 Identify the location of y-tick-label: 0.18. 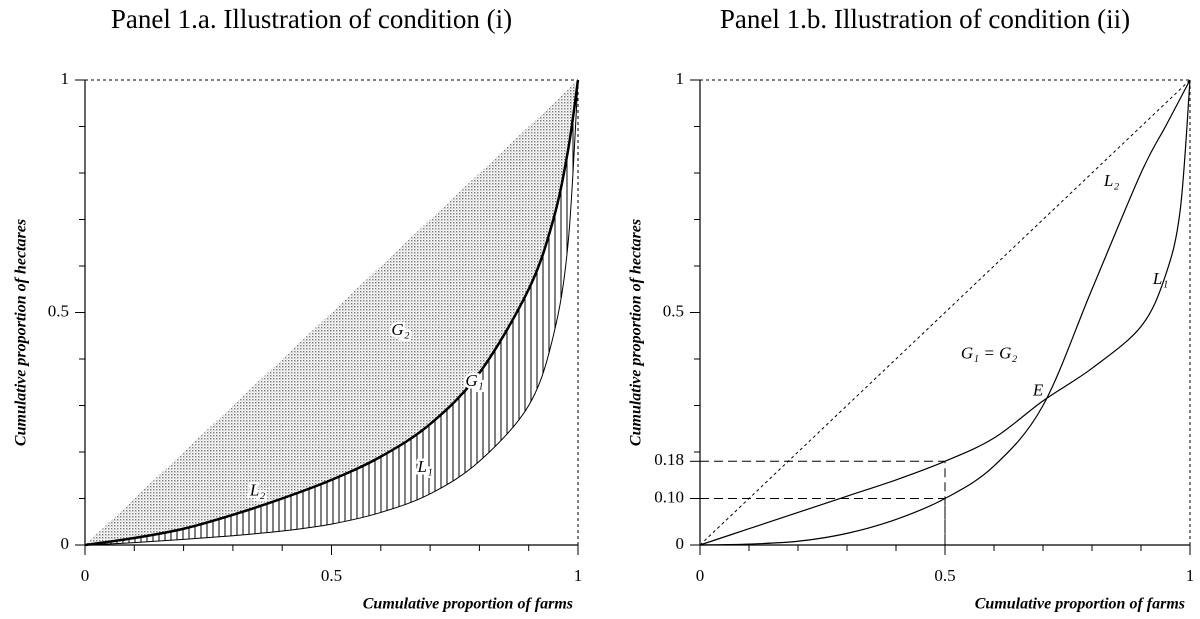
(669, 459).